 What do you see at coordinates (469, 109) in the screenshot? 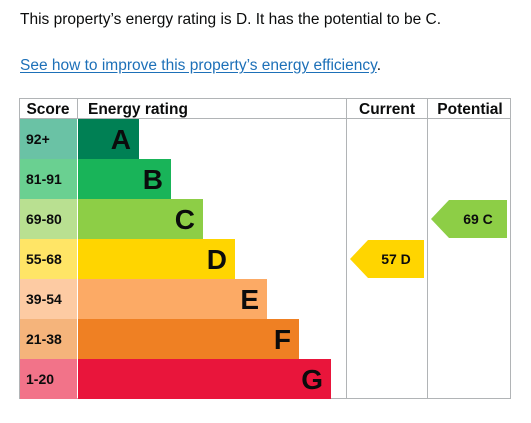
I see `header-potential: Potential` at bounding box center [469, 109].